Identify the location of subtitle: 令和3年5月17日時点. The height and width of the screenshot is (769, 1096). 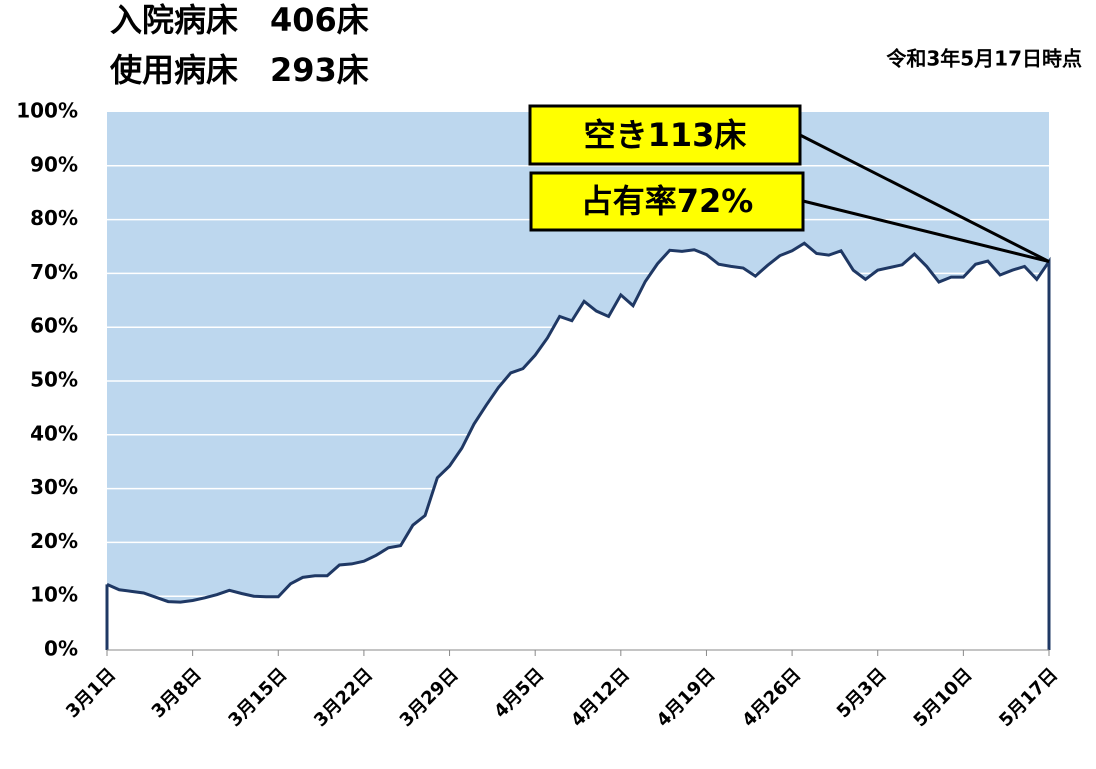
(984, 59).